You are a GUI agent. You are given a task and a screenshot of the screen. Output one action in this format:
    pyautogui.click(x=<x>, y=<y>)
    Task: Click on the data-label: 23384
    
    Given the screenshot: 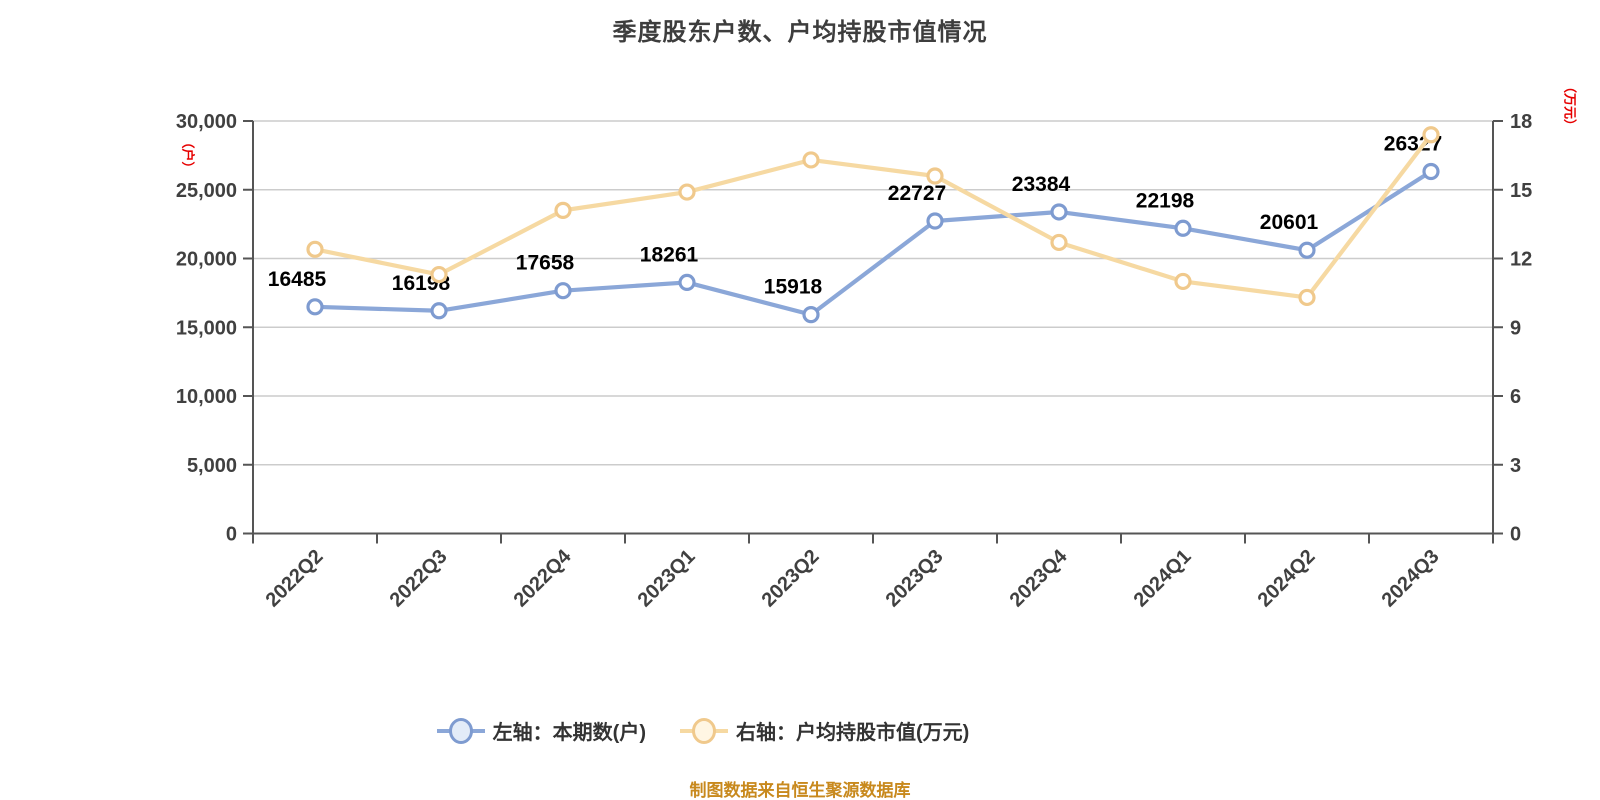 What is the action you would take?
    pyautogui.click(x=1041, y=184)
    